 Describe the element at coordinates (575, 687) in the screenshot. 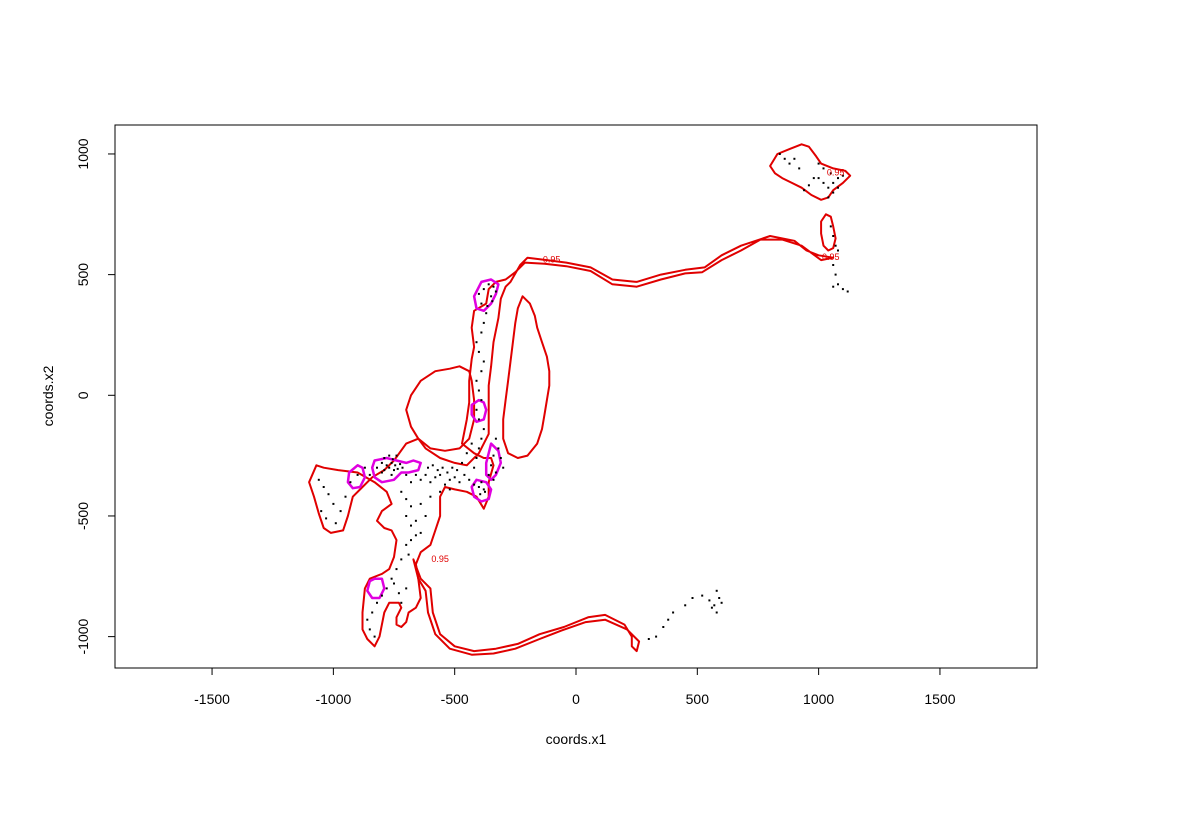

I see `x-axis: -1500 -1000 -500 0 500 1000 1500` at that location.